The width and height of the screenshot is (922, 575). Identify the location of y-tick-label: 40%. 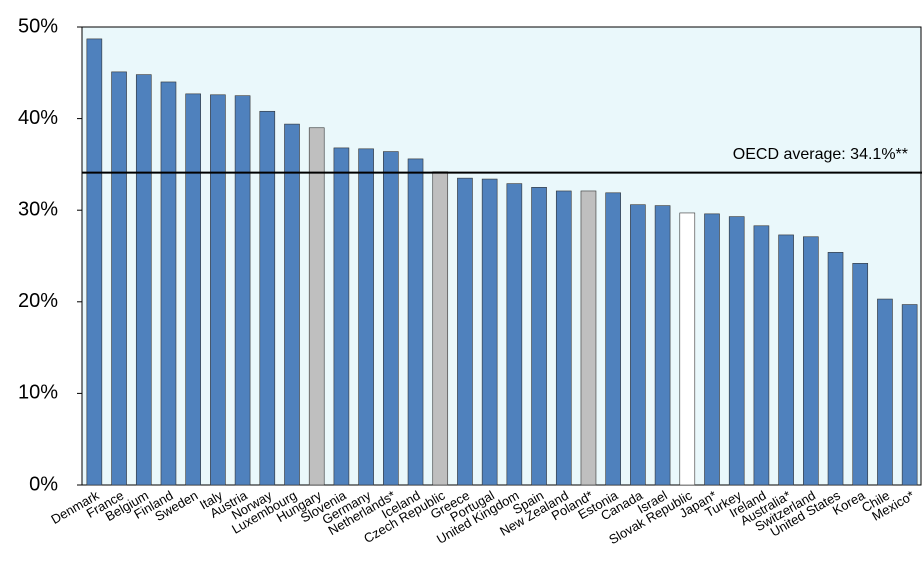
(38, 118).